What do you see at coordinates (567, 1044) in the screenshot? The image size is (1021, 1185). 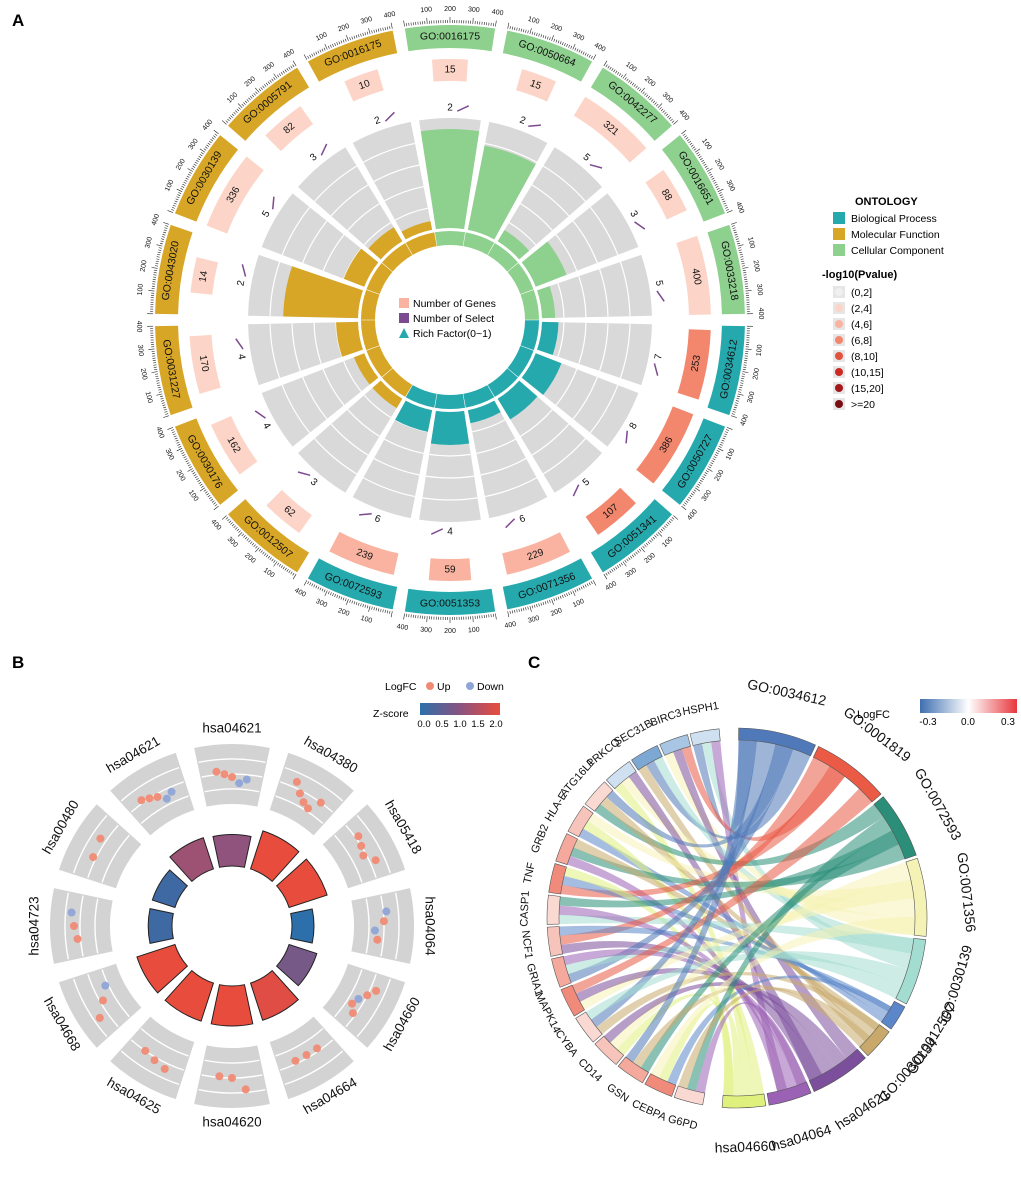 I see `gene-label: CYBA` at bounding box center [567, 1044].